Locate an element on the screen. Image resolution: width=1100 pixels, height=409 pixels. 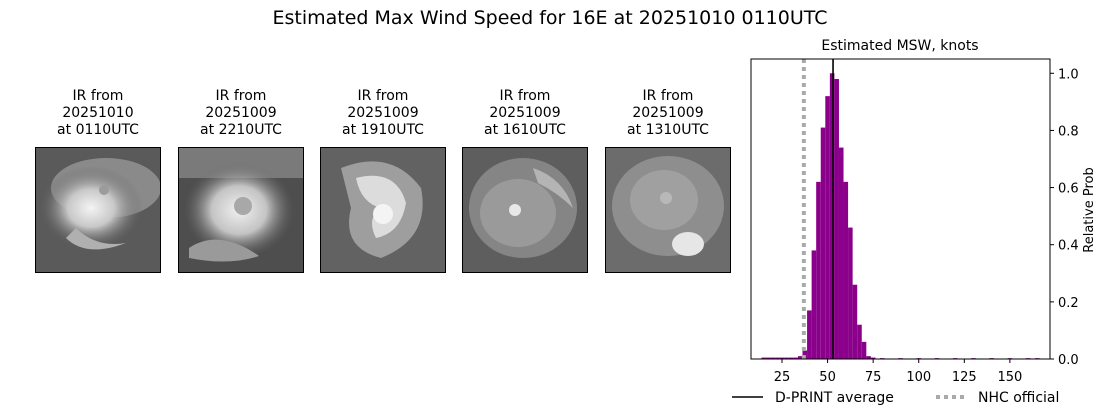
legend-dprint-label: D-PRINT average is located at coordinates (834, 398).